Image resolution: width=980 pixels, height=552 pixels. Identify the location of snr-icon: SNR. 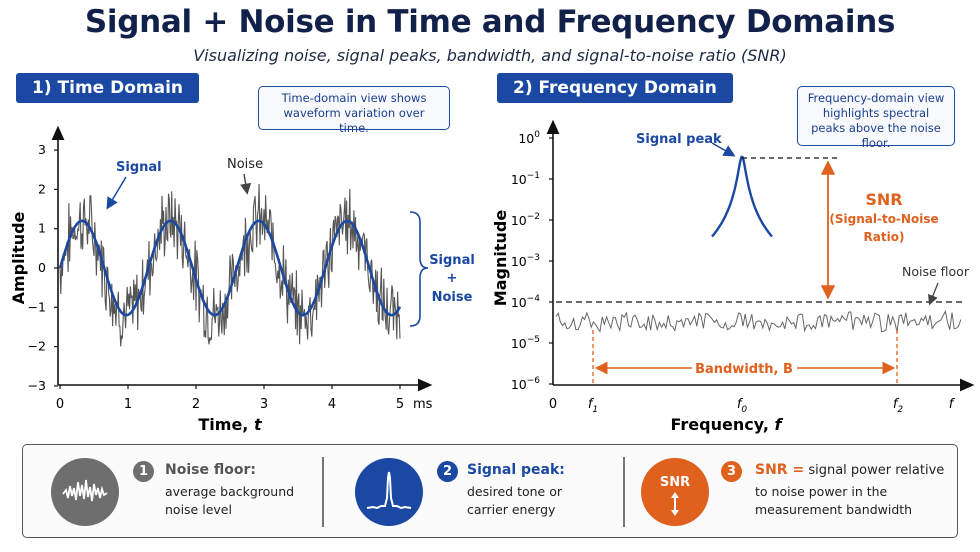
(675, 492).